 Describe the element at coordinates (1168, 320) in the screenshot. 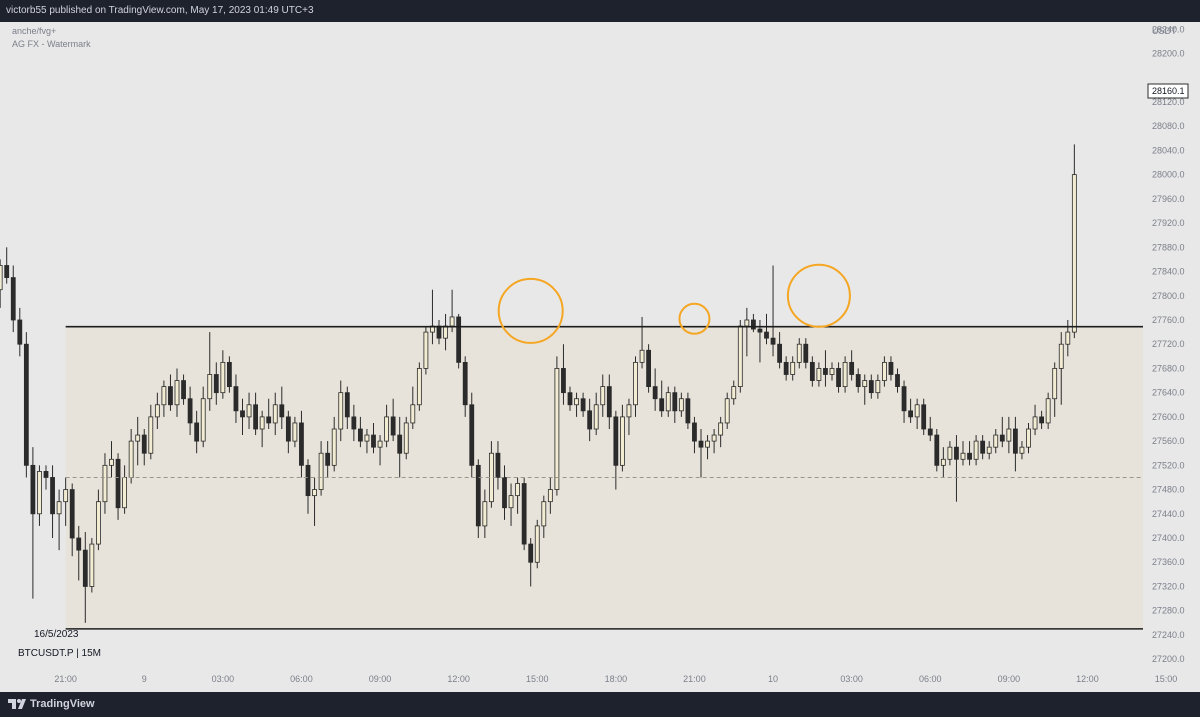

I see `y-tick-label: 27760.0` at that location.